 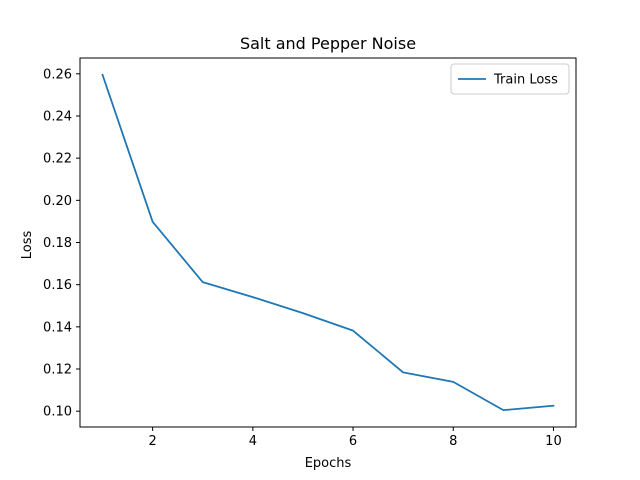 I want to click on legend: Train Loss, so click(x=510, y=79).